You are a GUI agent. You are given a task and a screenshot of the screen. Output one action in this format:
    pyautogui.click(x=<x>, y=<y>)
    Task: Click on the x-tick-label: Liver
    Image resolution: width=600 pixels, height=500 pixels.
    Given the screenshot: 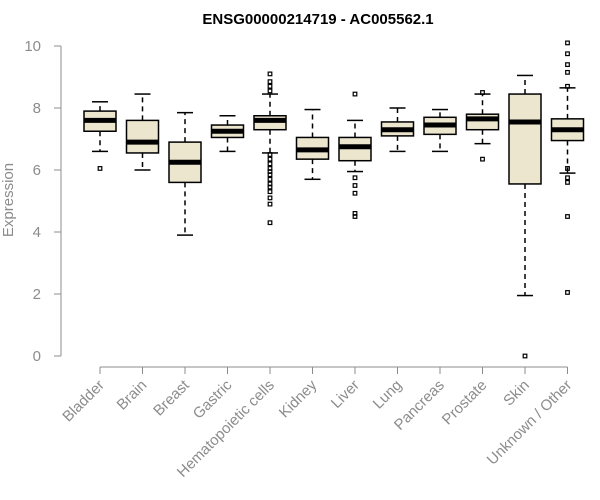 What is the action you would take?
    pyautogui.click(x=345, y=394)
    